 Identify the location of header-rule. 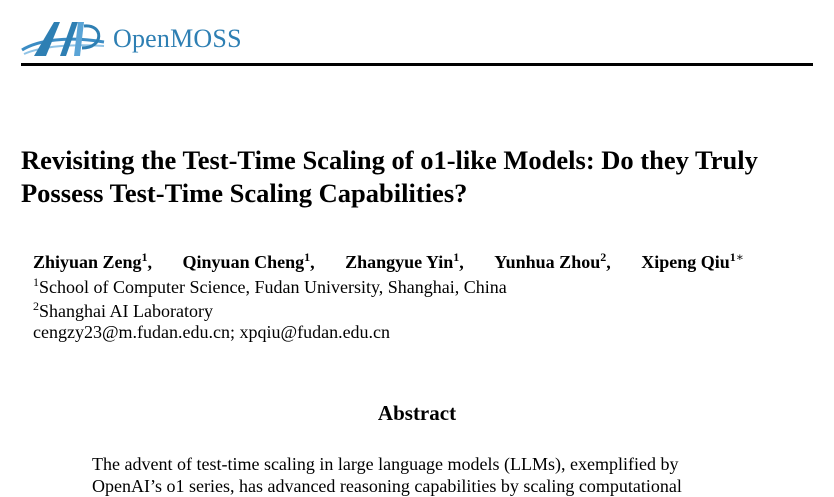
(417, 64).